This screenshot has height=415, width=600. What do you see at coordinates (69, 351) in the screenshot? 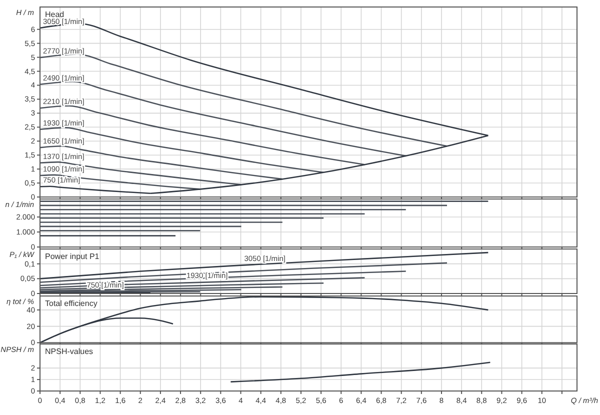
I see `chart-title: NPSH-values` at bounding box center [69, 351].